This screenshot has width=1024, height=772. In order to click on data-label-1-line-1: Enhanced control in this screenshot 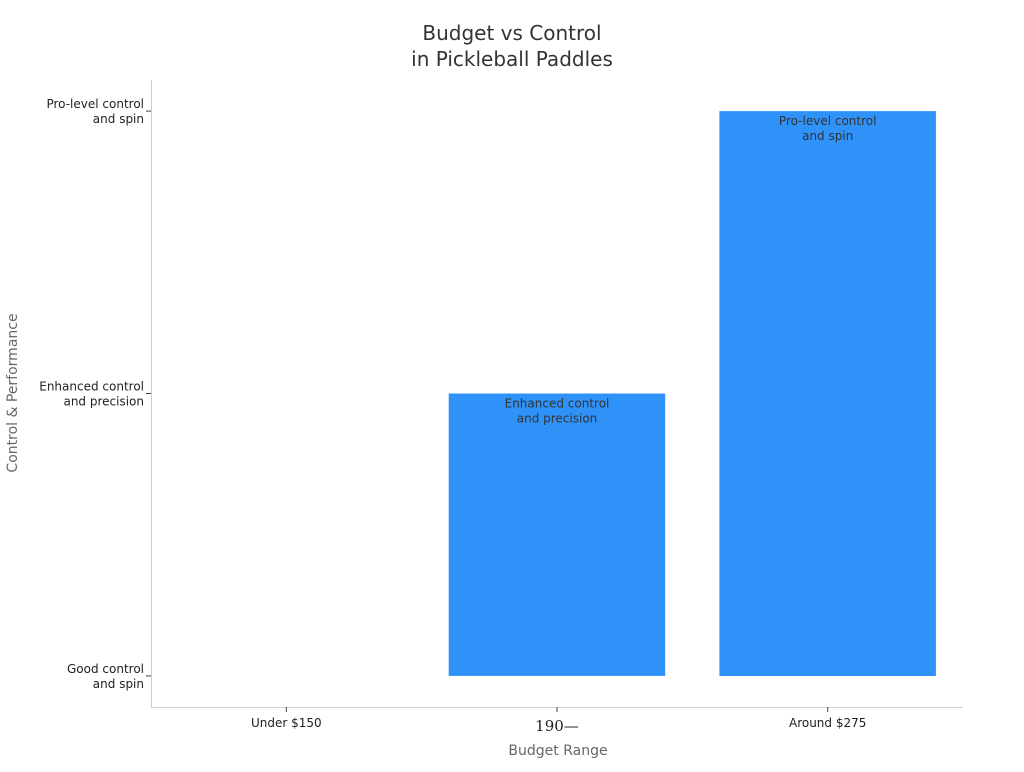, I will do `click(557, 404)`.